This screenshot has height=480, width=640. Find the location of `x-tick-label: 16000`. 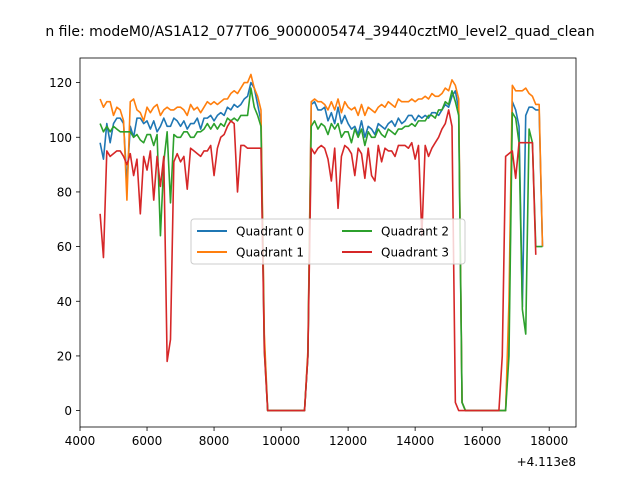

x-tick-label: 16000 is located at coordinates (482, 441).